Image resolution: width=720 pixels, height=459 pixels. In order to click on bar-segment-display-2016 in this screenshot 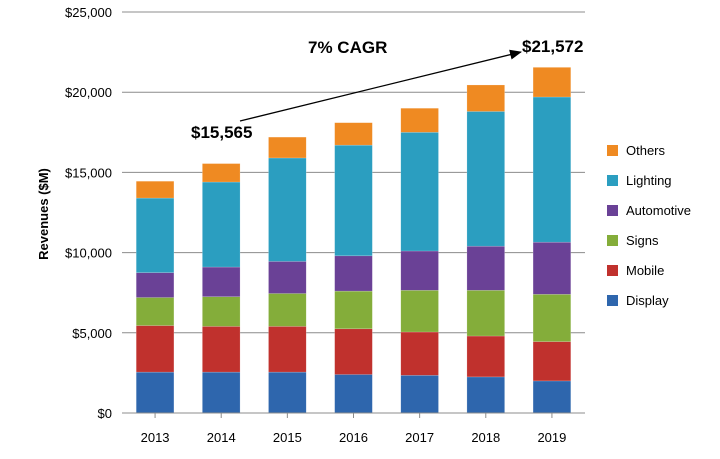, I will do `click(353, 394)`.